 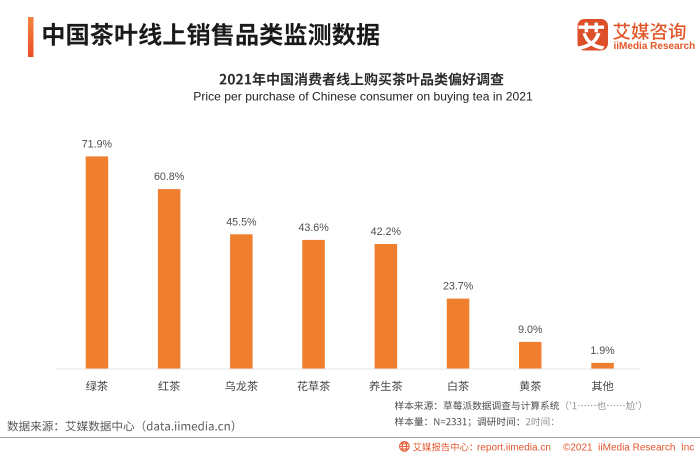 What do you see at coordinates (458, 287) in the screenshot?
I see `svg-text: 23.7%` at bounding box center [458, 287].